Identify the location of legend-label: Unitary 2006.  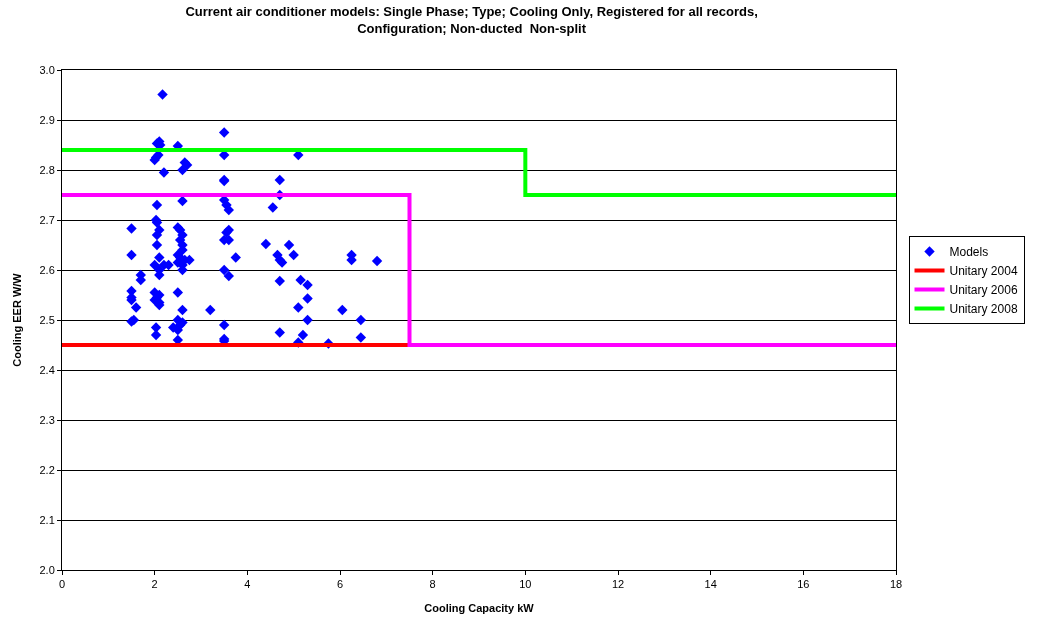
(983, 290).